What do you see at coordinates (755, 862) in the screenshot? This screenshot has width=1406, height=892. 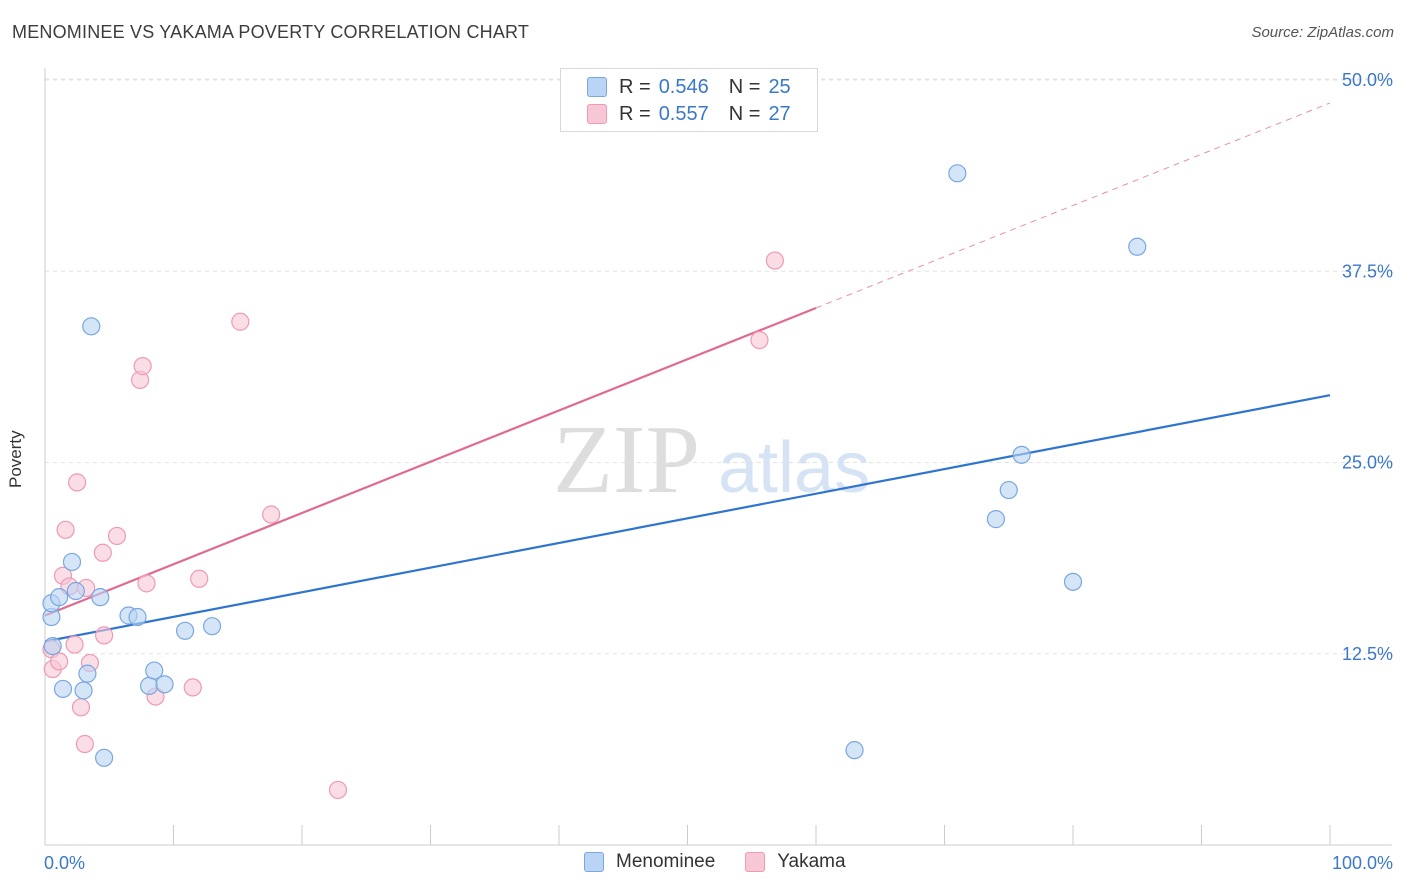 I see `series-swatch-yakama` at bounding box center [755, 862].